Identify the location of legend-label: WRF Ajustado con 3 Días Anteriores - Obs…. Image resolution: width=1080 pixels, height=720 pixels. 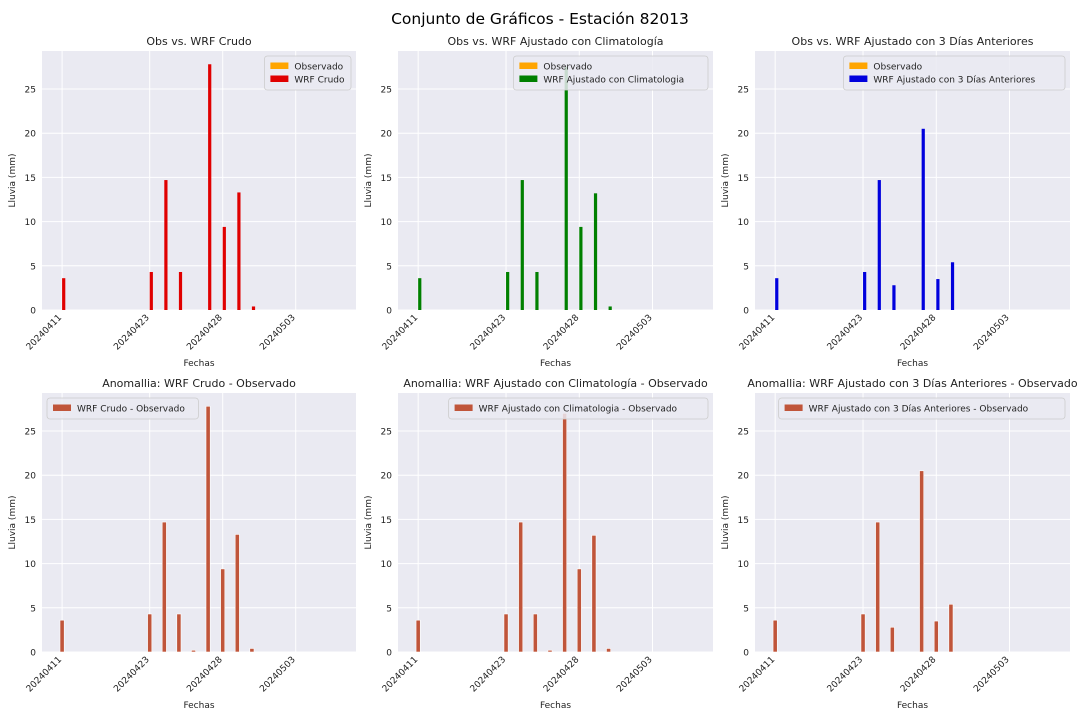
(919, 410).